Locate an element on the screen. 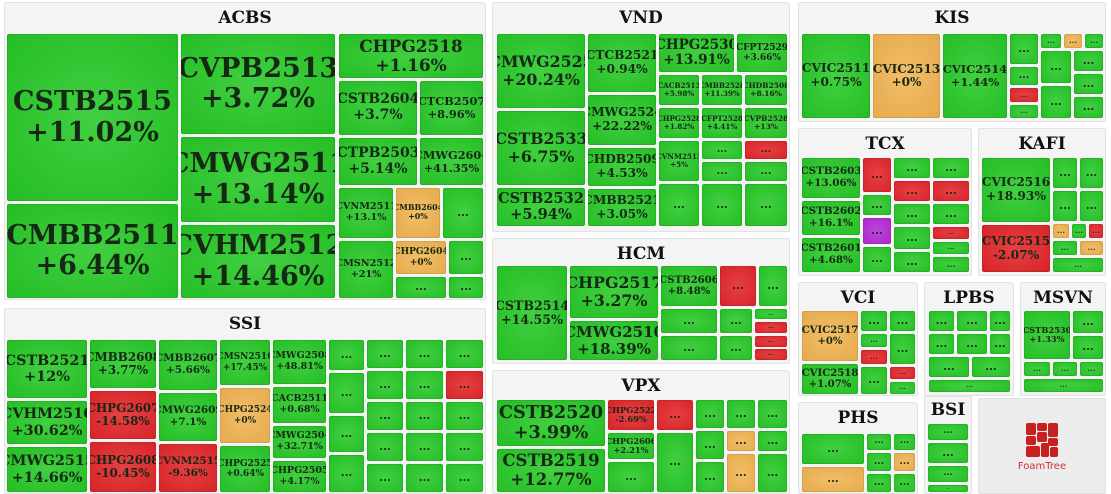 Image resolution: width=1111 pixels, height=494 pixels. tile: CHPG2517 +3.27% is located at coordinates (614, 292).